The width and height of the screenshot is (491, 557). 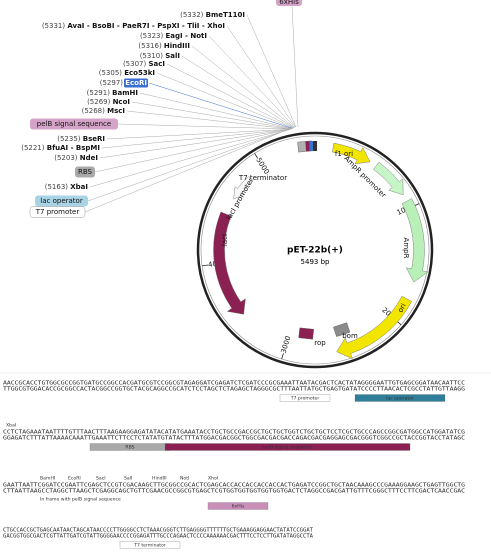 I want to click on enzyme-label: (5268) MscI, so click(x=103, y=111).